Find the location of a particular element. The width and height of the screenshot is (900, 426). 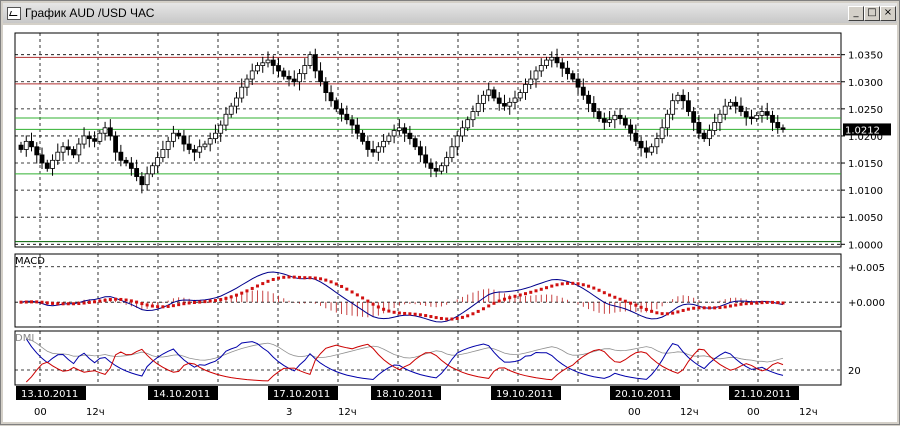

price-tick-label: 1.0350 is located at coordinates (865, 56).